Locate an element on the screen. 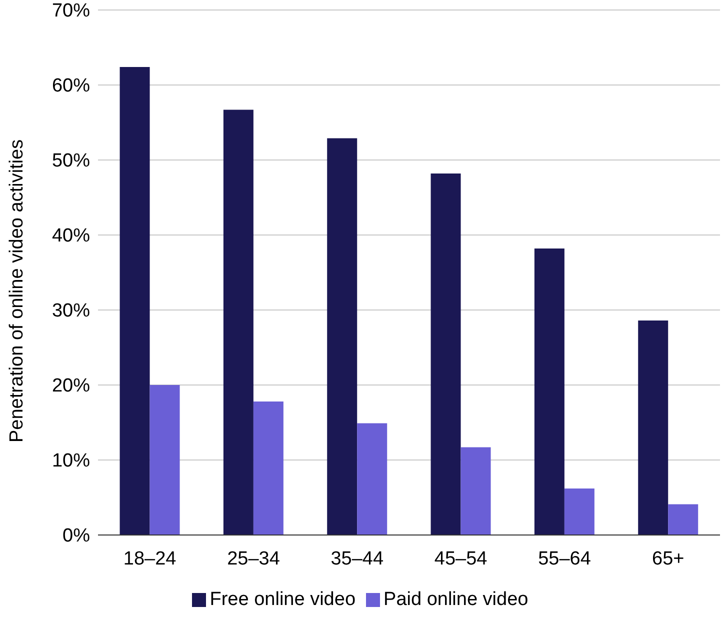 The width and height of the screenshot is (728, 621). y-tick-label: 30% is located at coordinates (71, 311).